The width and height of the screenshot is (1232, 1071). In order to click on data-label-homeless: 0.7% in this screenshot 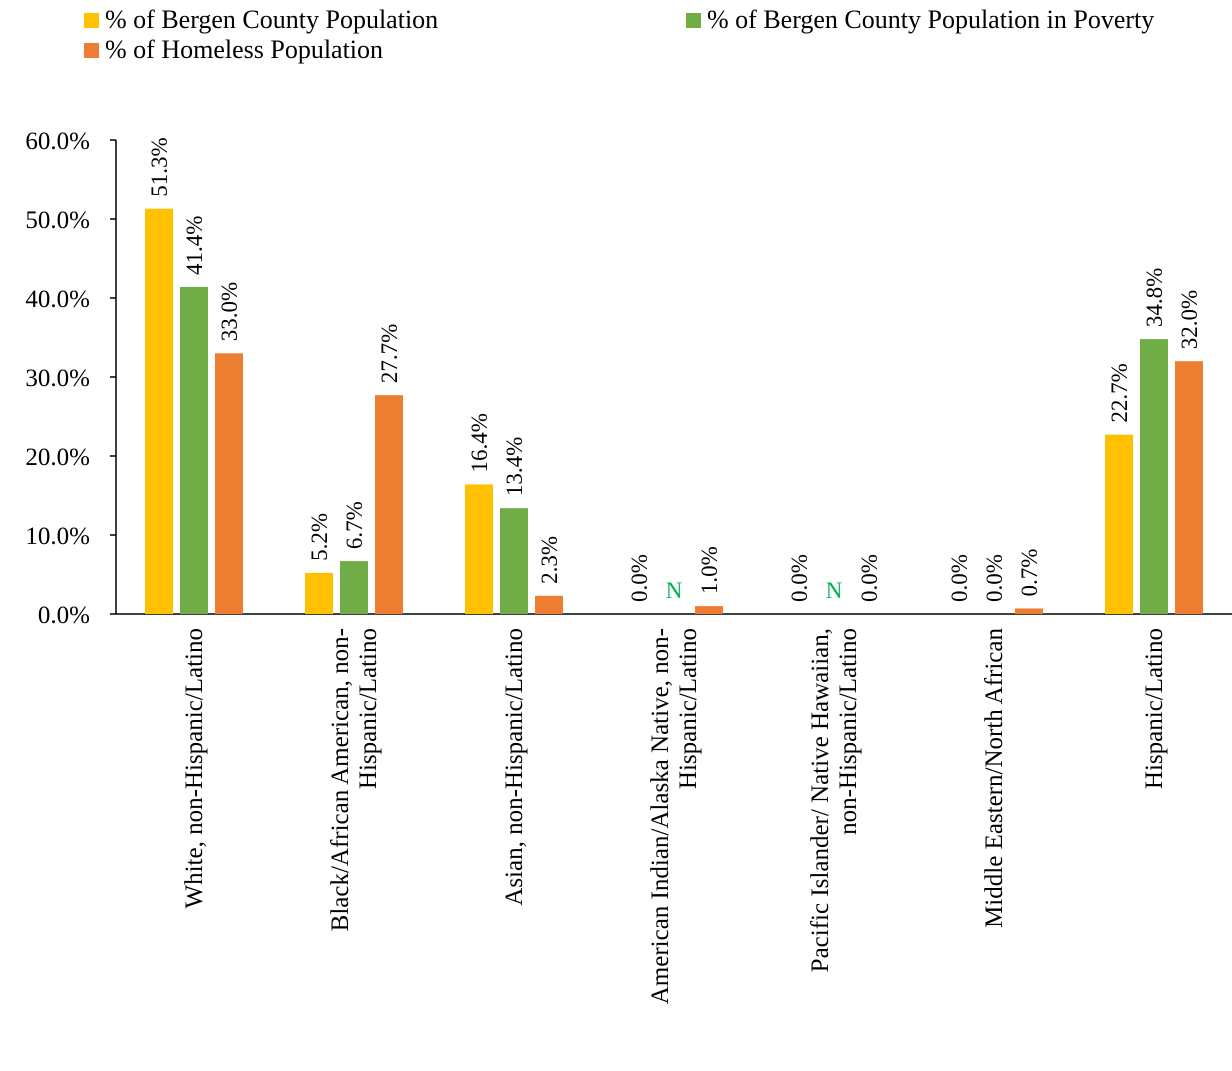, I will do `click(1029, 573)`.